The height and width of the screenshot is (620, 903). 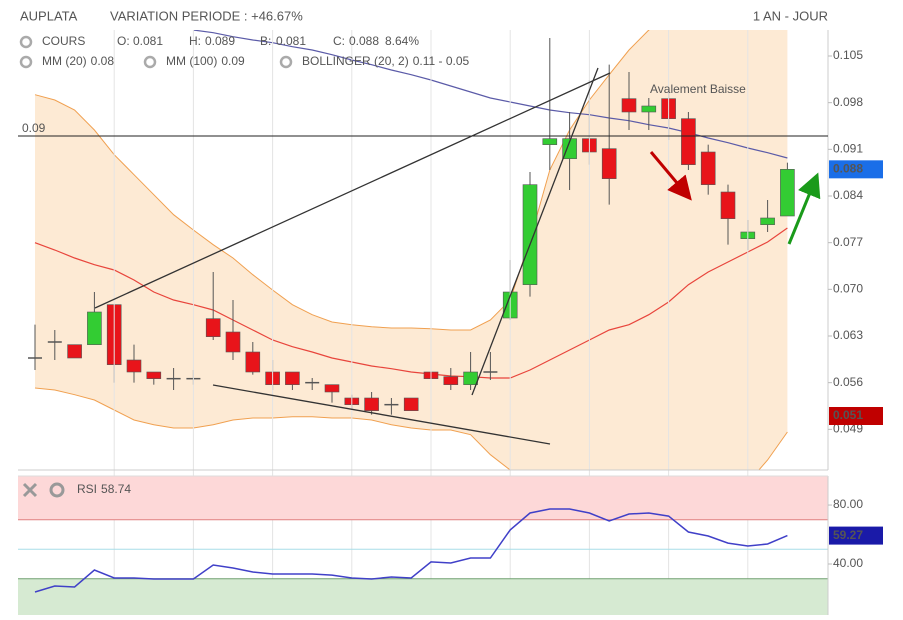 What do you see at coordinates (670, 176) in the screenshot?
I see `arrow-down` at bounding box center [670, 176].